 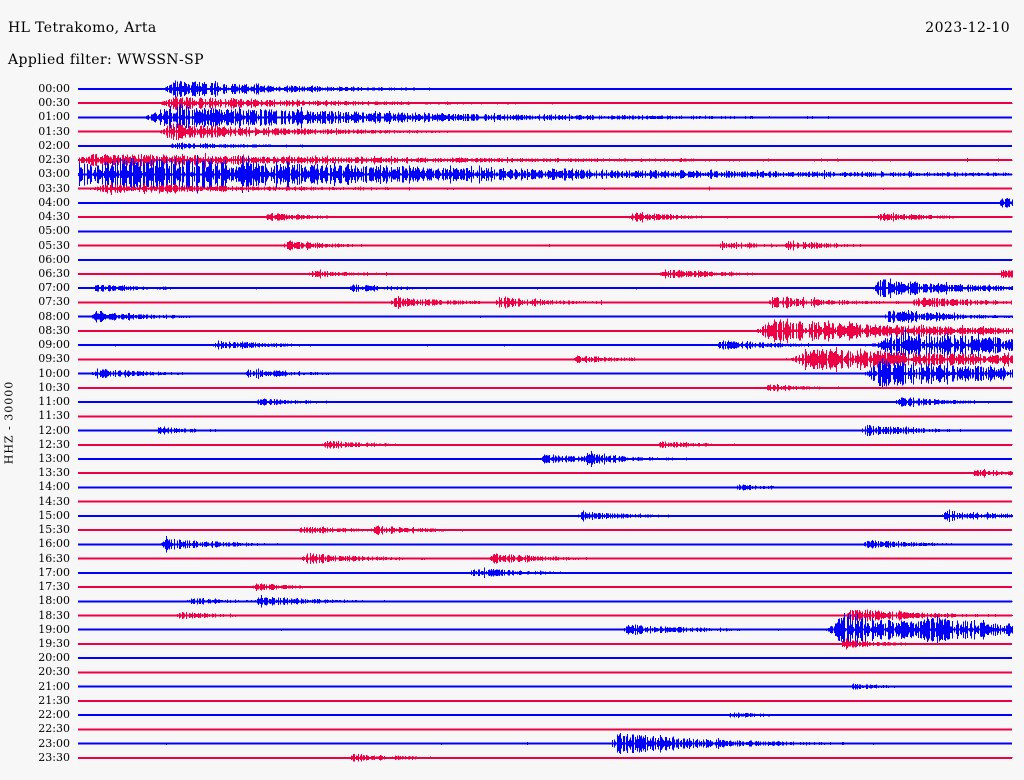 What do you see at coordinates (54, 231) in the screenshot?
I see `time-label-0500: 05:00` at bounding box center [54, 231].